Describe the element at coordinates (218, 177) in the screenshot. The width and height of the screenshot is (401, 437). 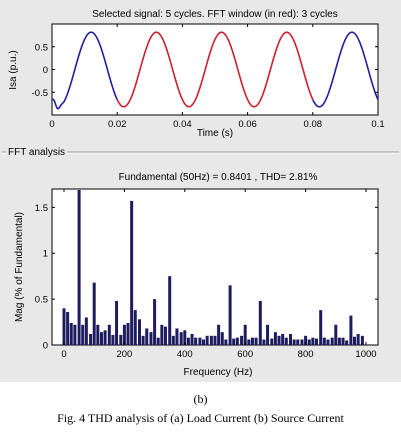
I see `fft-chart-title: Fundamental (50Hz) = 0.8401 , THD= 2.81%` at that location.